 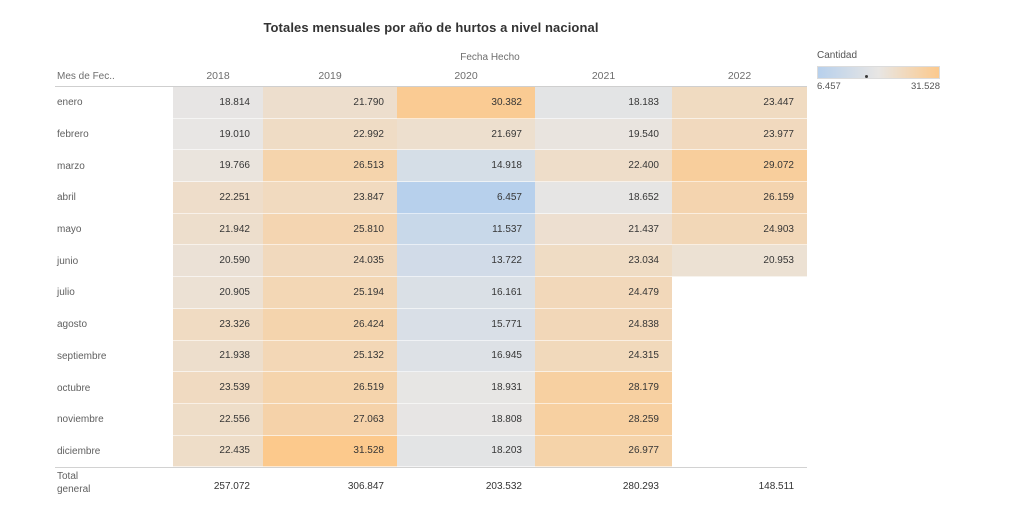 I want to click on heatmap-cell: 26.424, so click(x=330, y=324).